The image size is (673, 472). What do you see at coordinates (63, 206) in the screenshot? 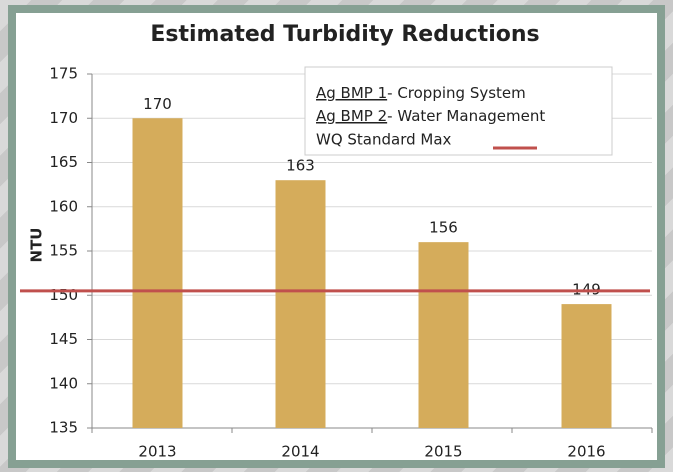
I see `y-tick-label: 160` at bounding box center [63, 206].